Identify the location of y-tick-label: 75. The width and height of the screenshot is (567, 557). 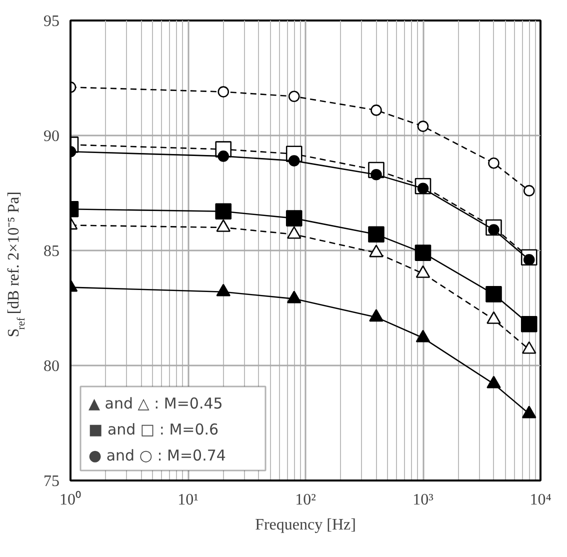
(52, 481).